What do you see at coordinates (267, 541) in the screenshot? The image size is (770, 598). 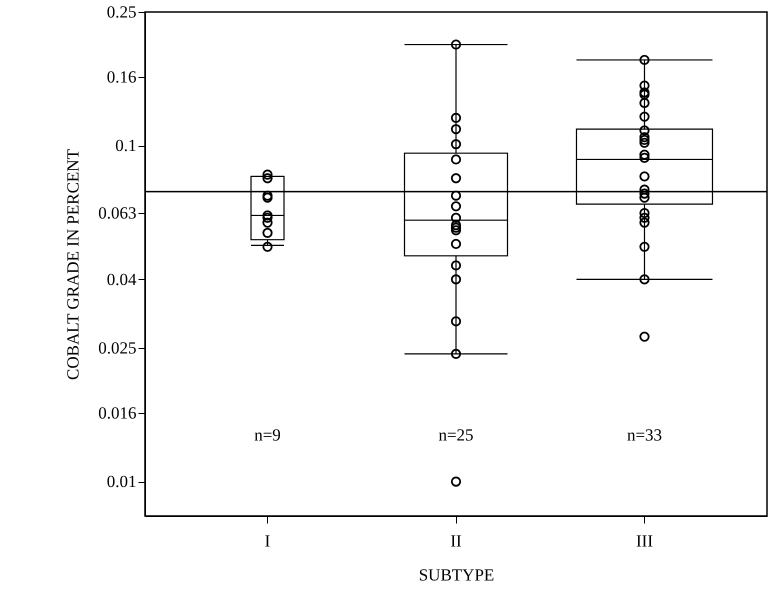 I see `x-tick-label: I` at bounding box center [267, 541].